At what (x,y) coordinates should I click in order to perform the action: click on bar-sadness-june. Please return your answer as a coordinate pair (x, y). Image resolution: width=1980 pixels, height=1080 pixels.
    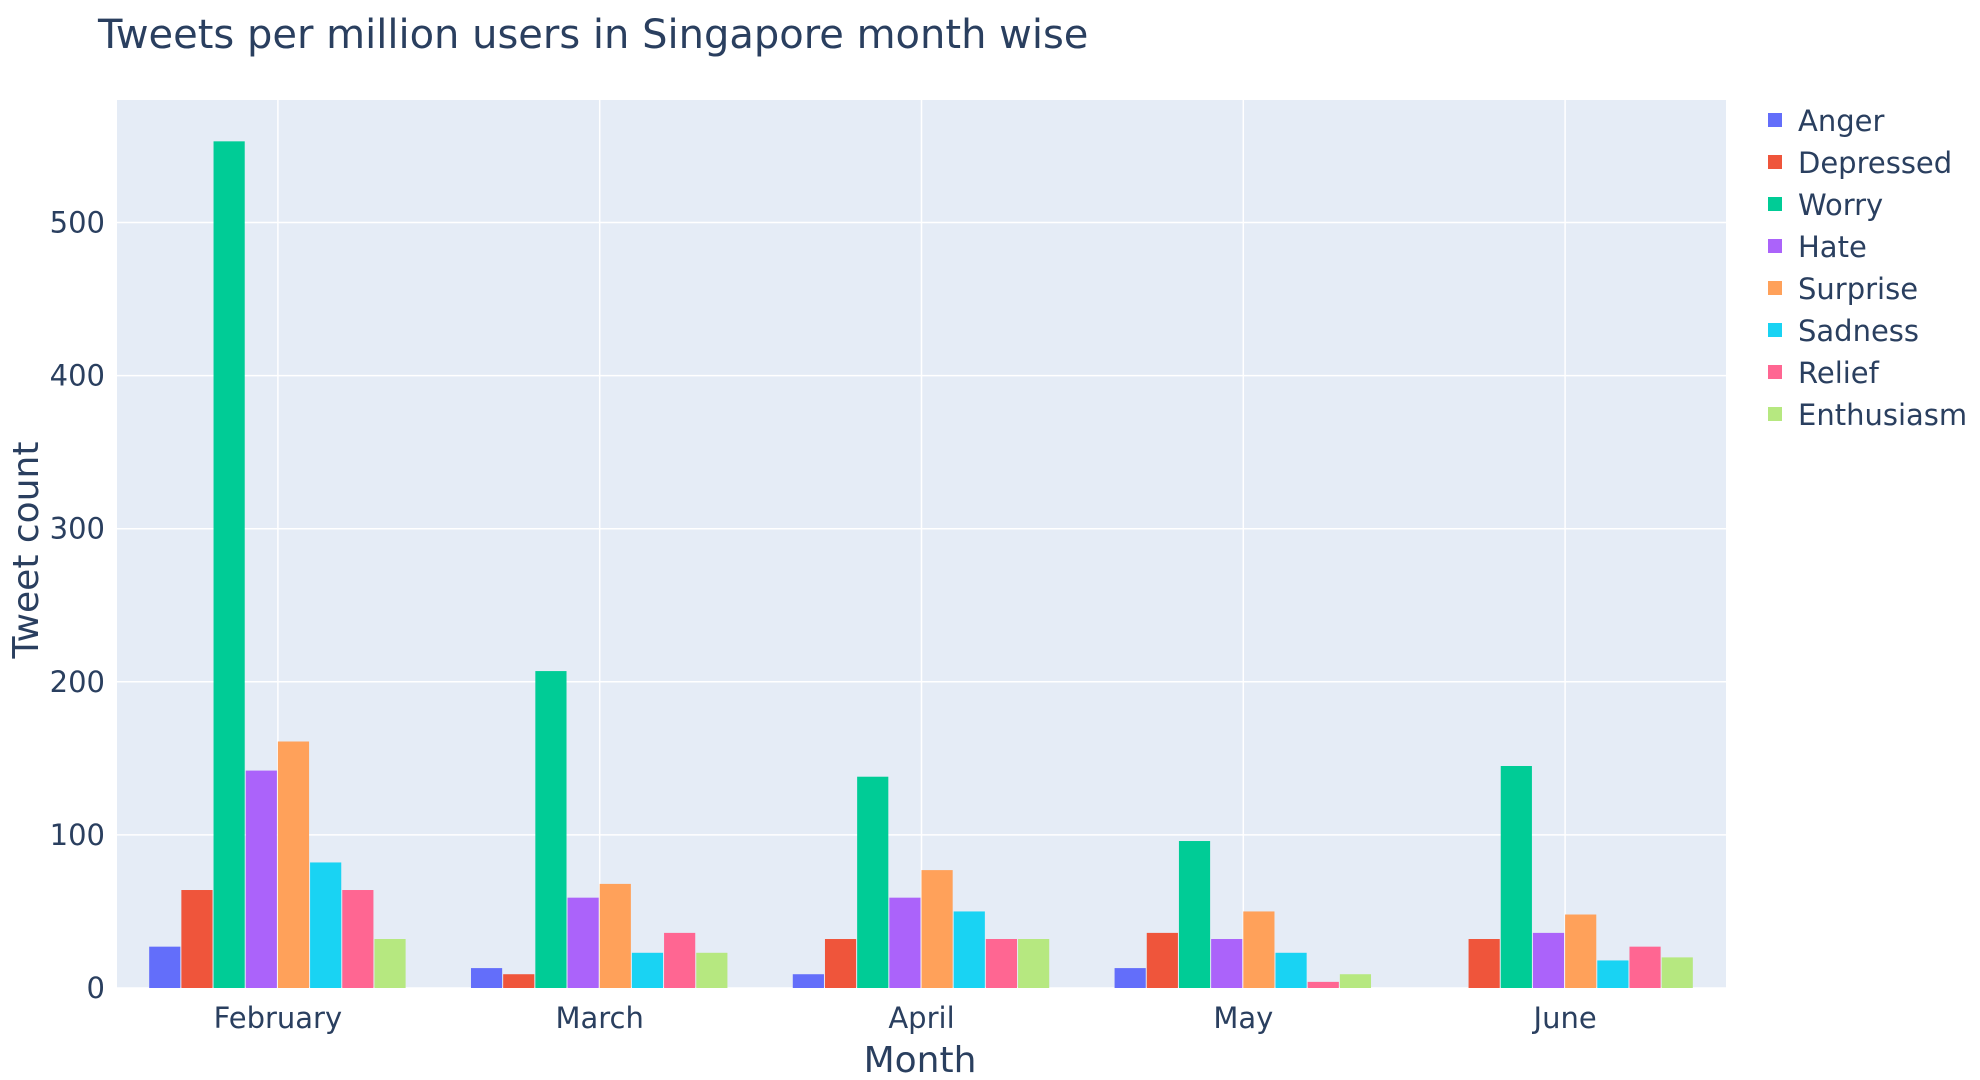
    Looking at the image, I should click on (1613, 974).